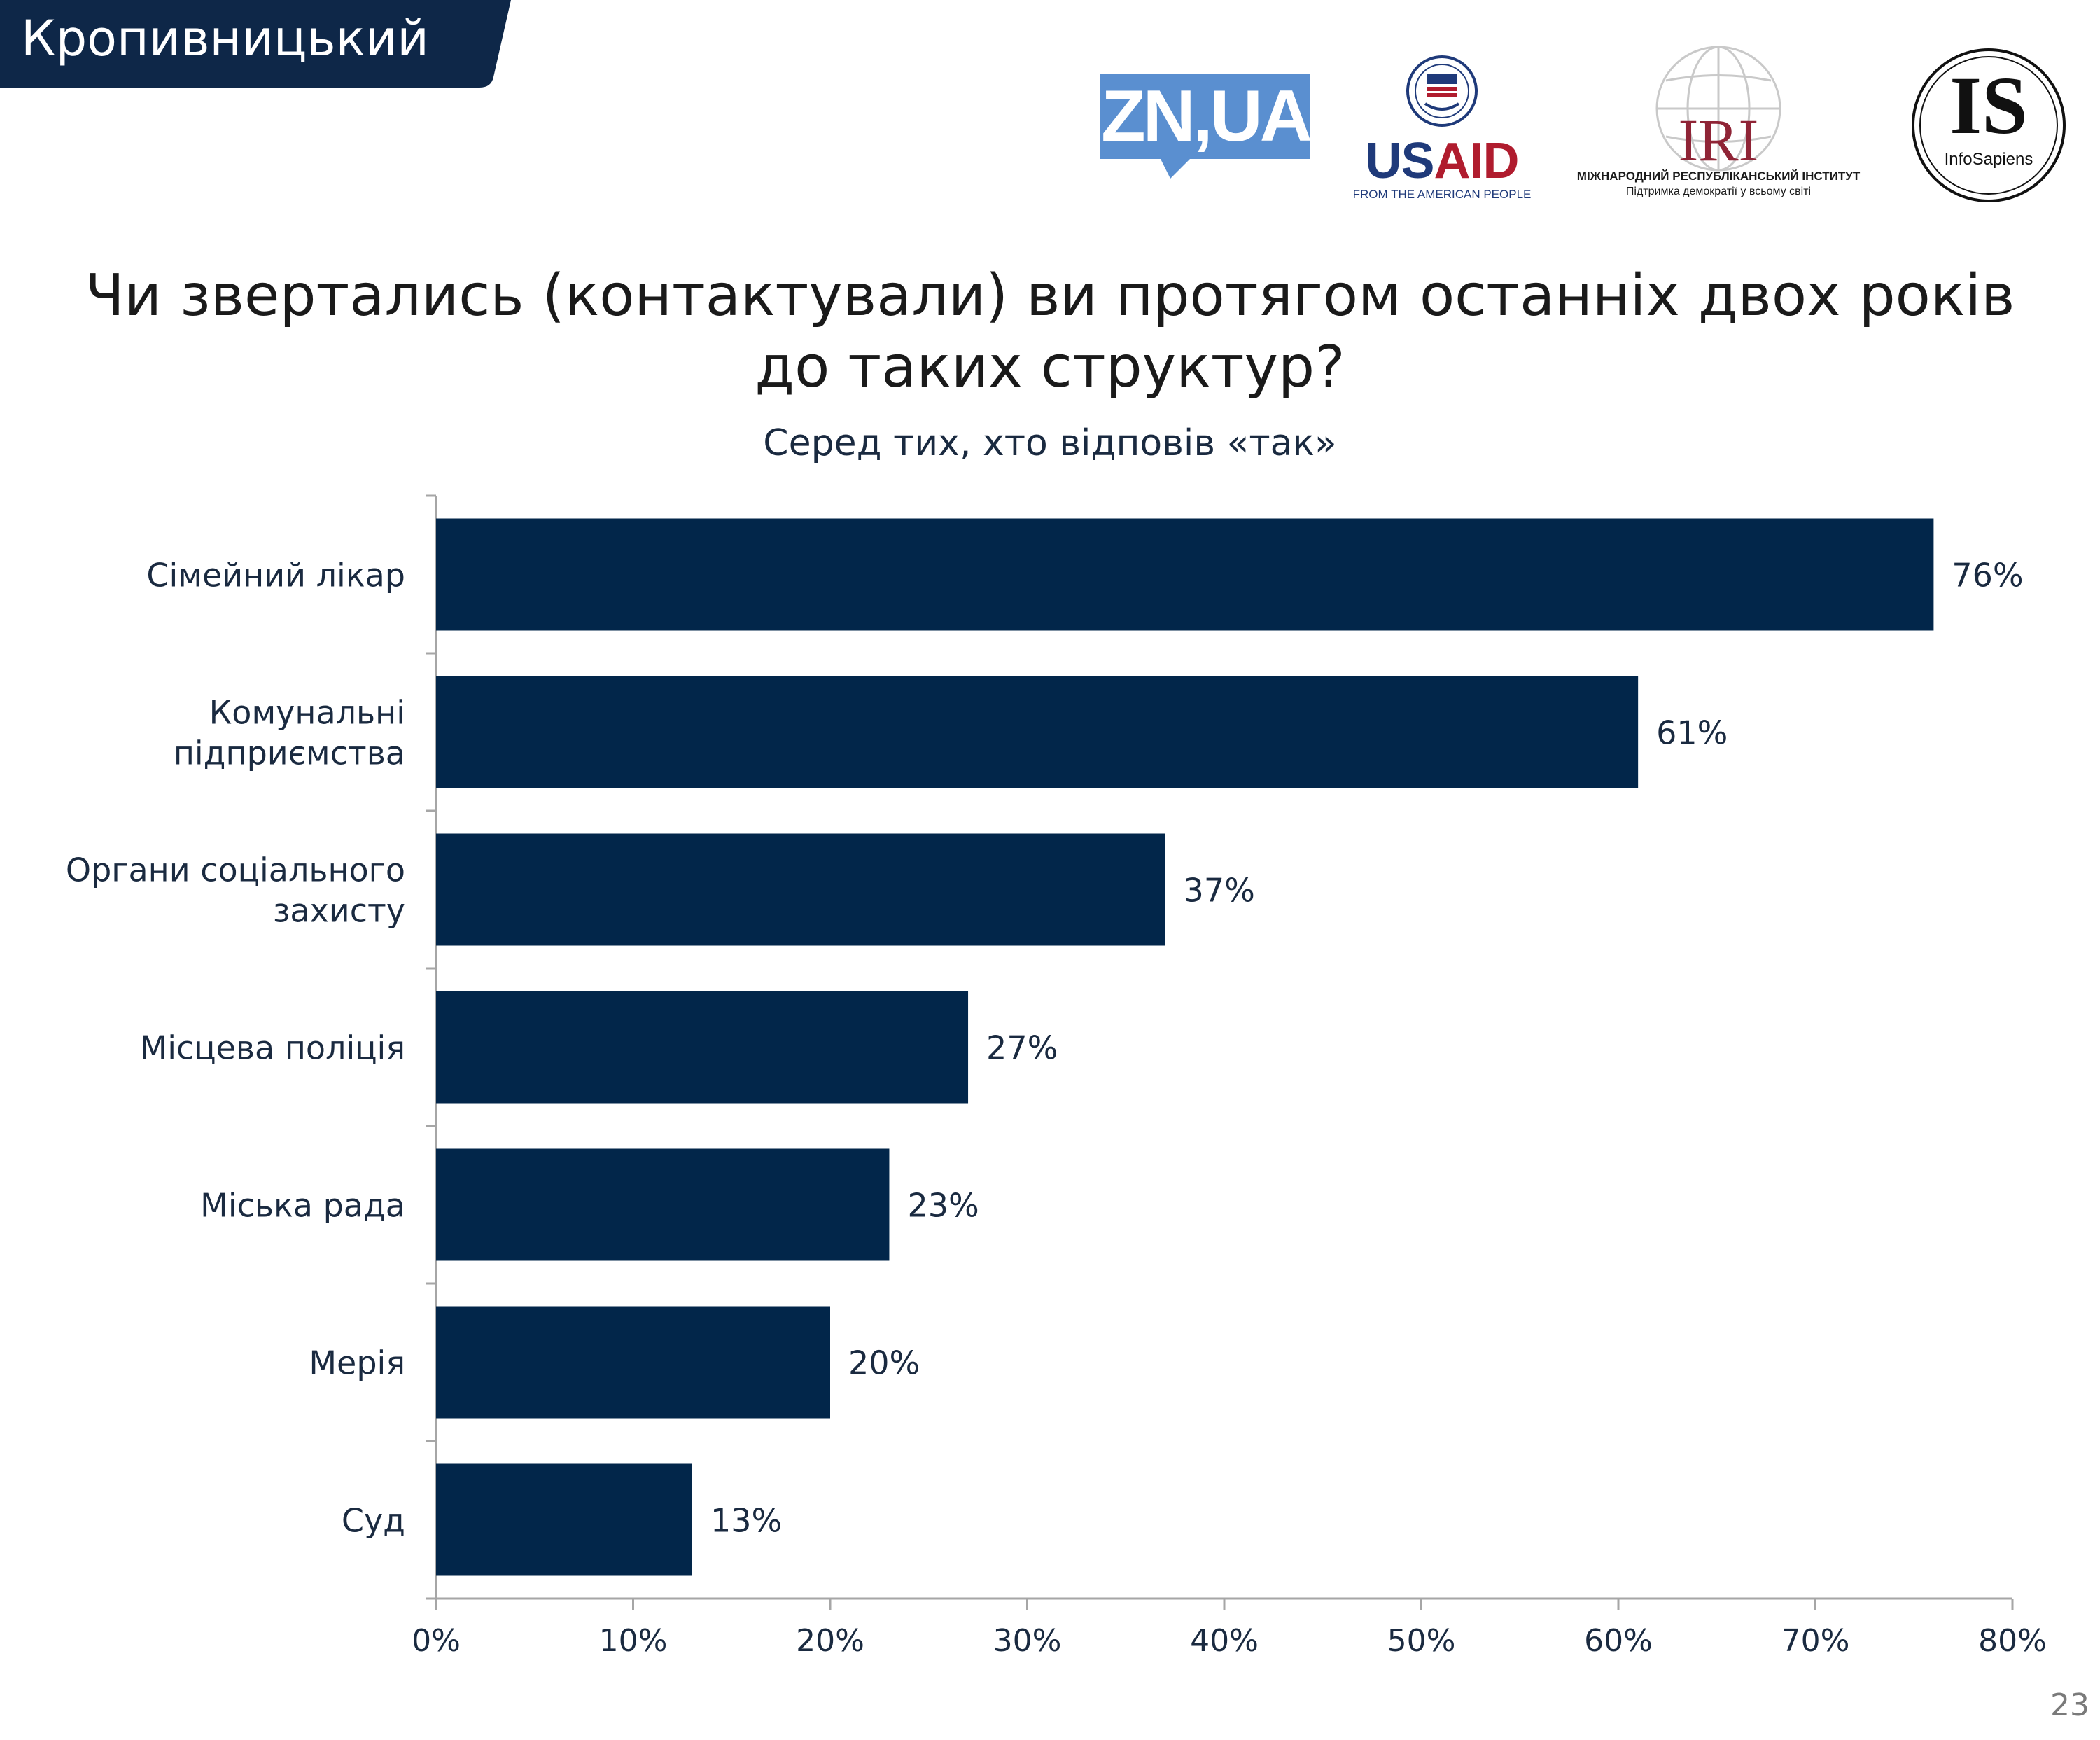 Image resolution: width=2100 pixels, height=1740 pixels. I want to click on city-tab: Кропивницький, so click(255, 44).